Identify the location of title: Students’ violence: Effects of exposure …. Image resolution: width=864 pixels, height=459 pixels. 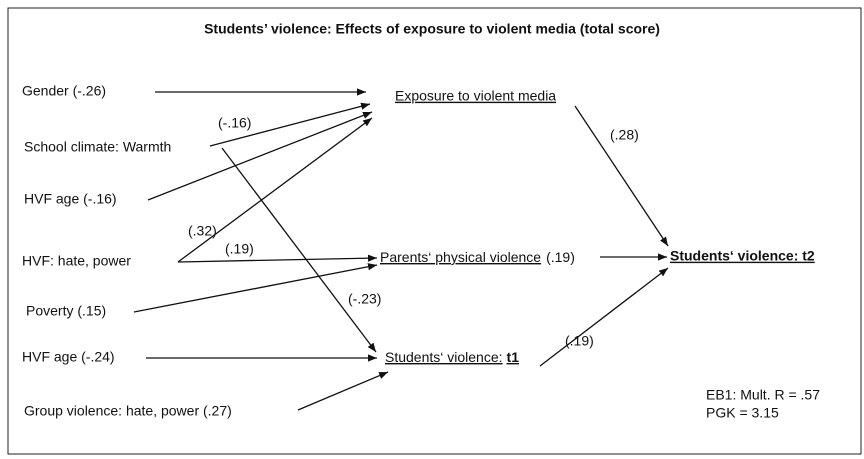
(432, 29).